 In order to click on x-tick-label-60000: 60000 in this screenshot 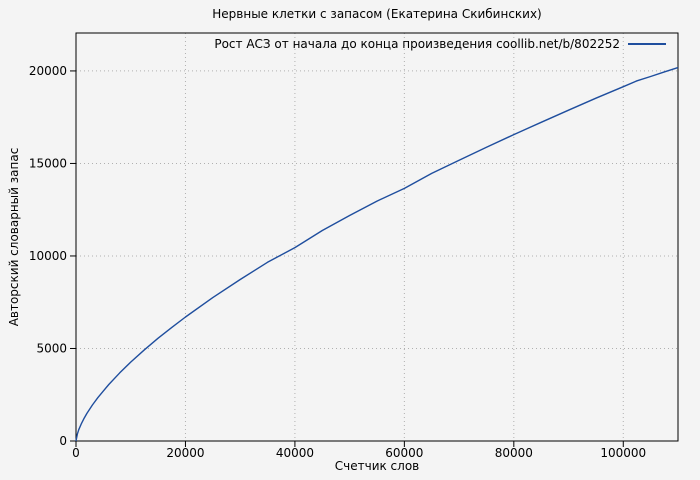, I will do `click(404, 453)`.